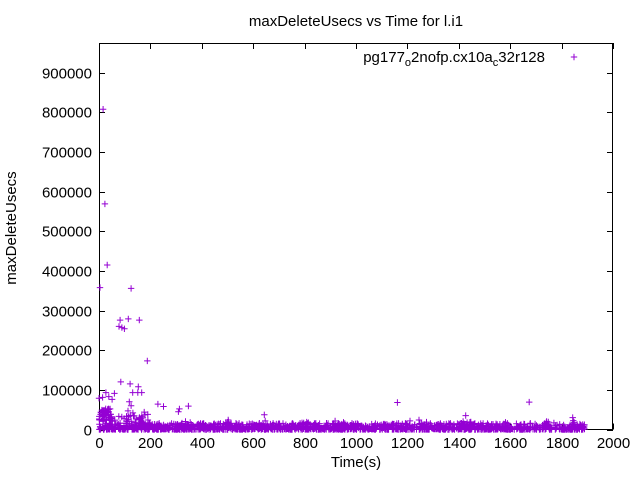 This screenshot has height=480, width=640. Describe the element at coordinates (613, 443) in the screenshot. I see `x-tick-label: 2000` at that location.